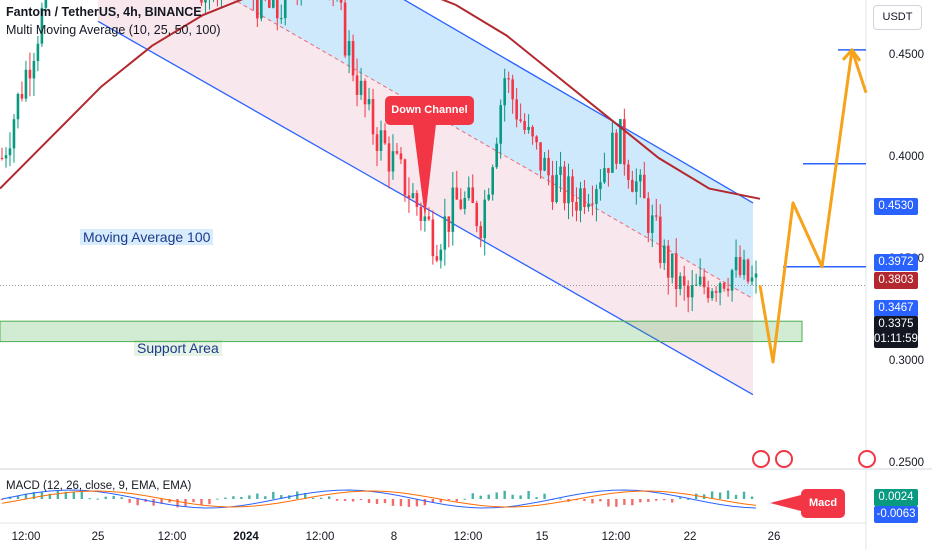  I want to click on macd-value-tag: 0.0024, so click(896, 497).